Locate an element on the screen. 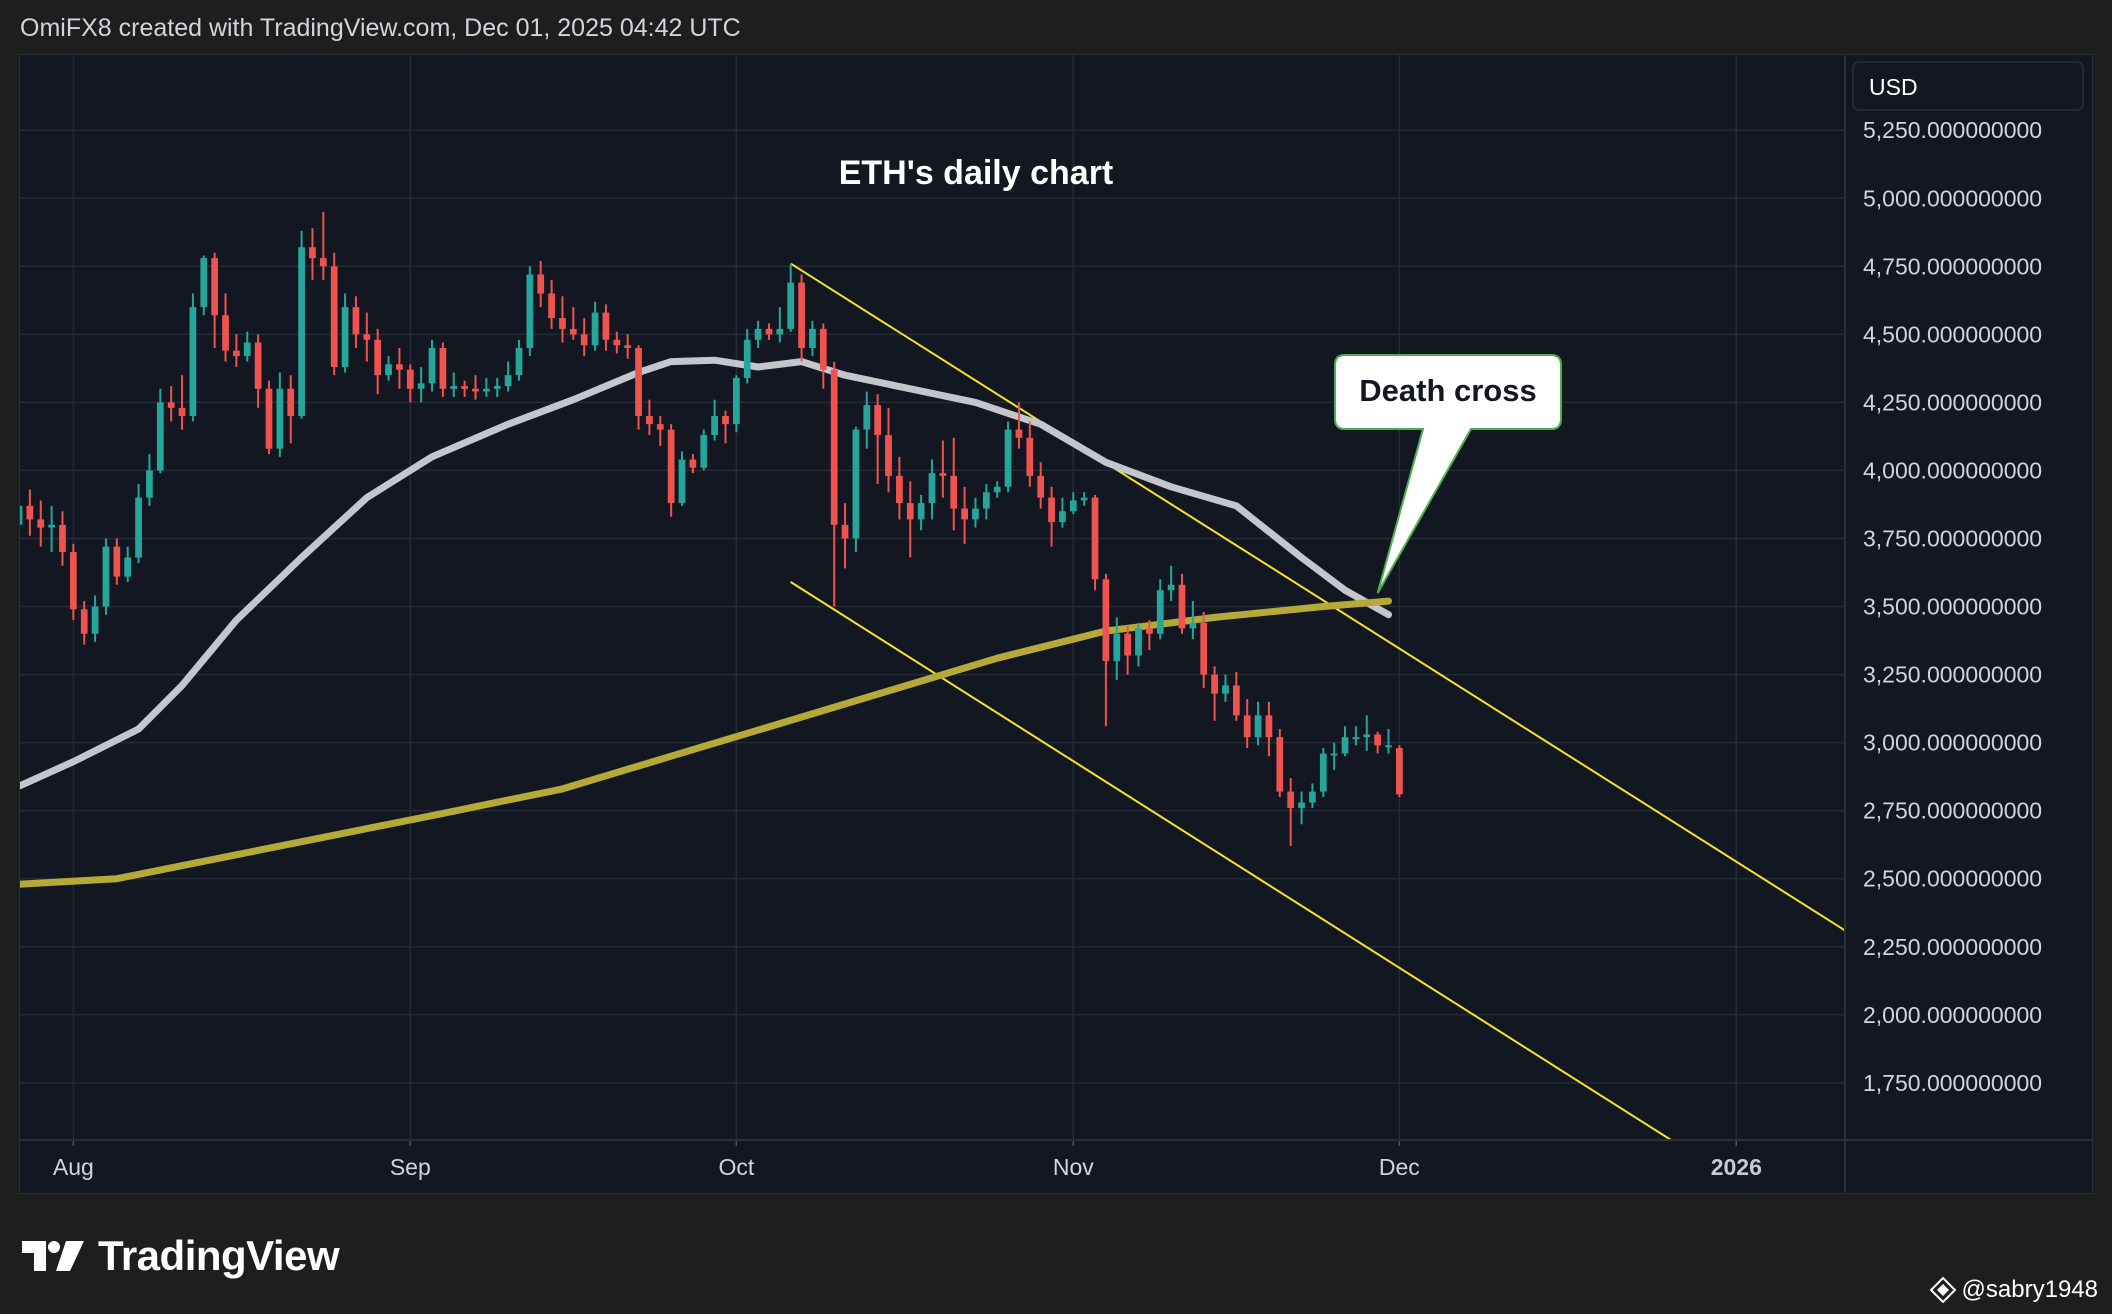  sma-200-line is located at coordinates (705, 742).